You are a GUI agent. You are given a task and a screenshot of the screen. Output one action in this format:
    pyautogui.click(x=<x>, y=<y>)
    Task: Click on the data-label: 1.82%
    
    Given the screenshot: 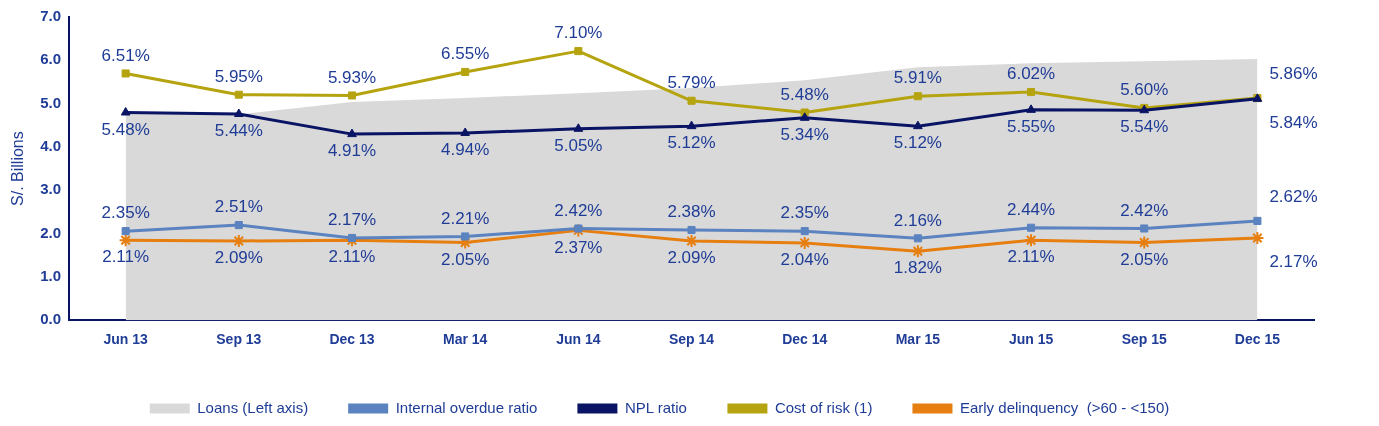 What is the action you would take?
    pyautogui.click(x=917, y=268)
    